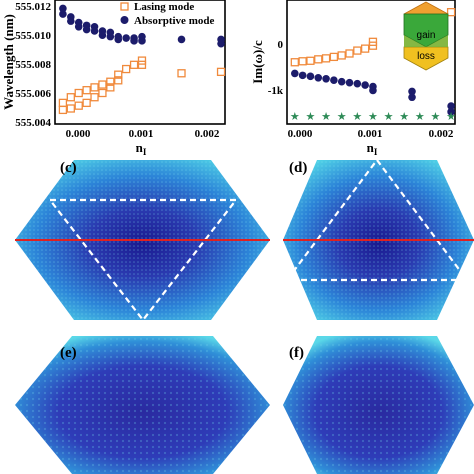 Image resolution: width=474 pixels, height=474 pixels. What do you see at coordinates (33, 36) in the screenshot?
I see `y-tick-label: 555.010` at bounding box center [33, 36].